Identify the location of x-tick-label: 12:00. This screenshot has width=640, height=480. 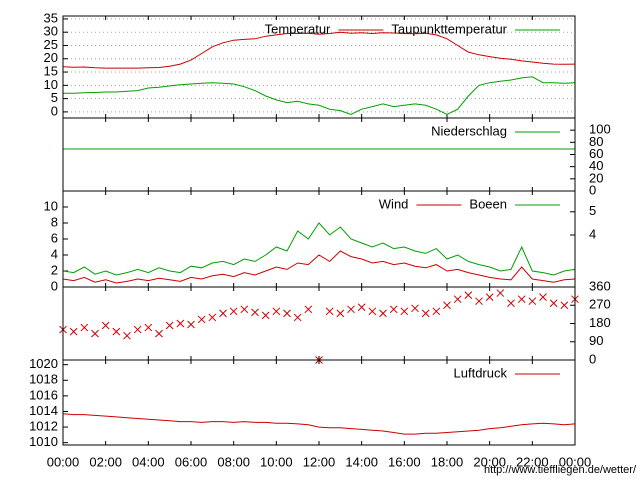
(319, 461).